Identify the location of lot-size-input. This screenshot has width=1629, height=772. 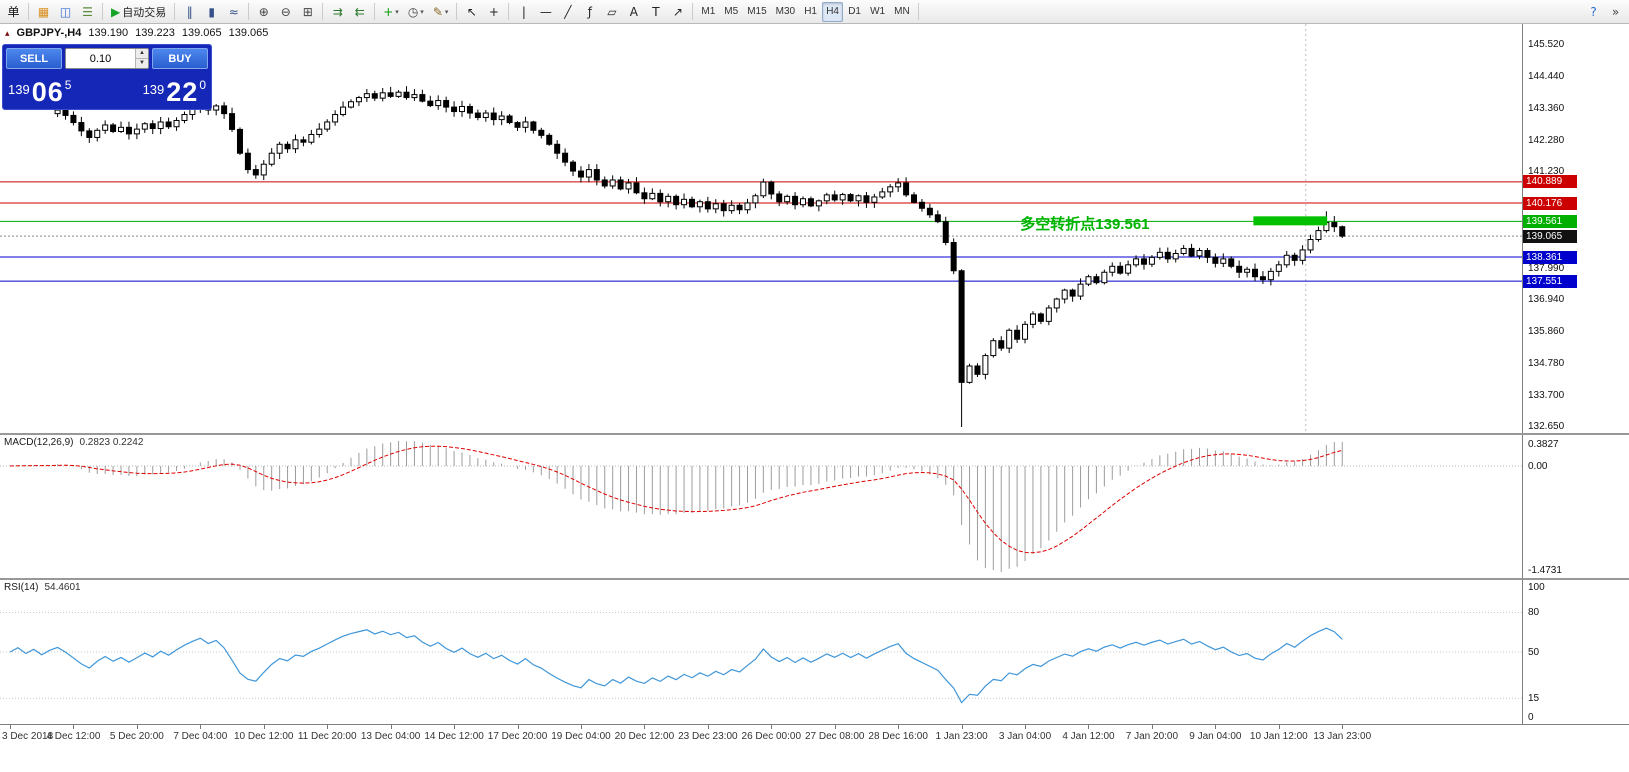
(100, 58).